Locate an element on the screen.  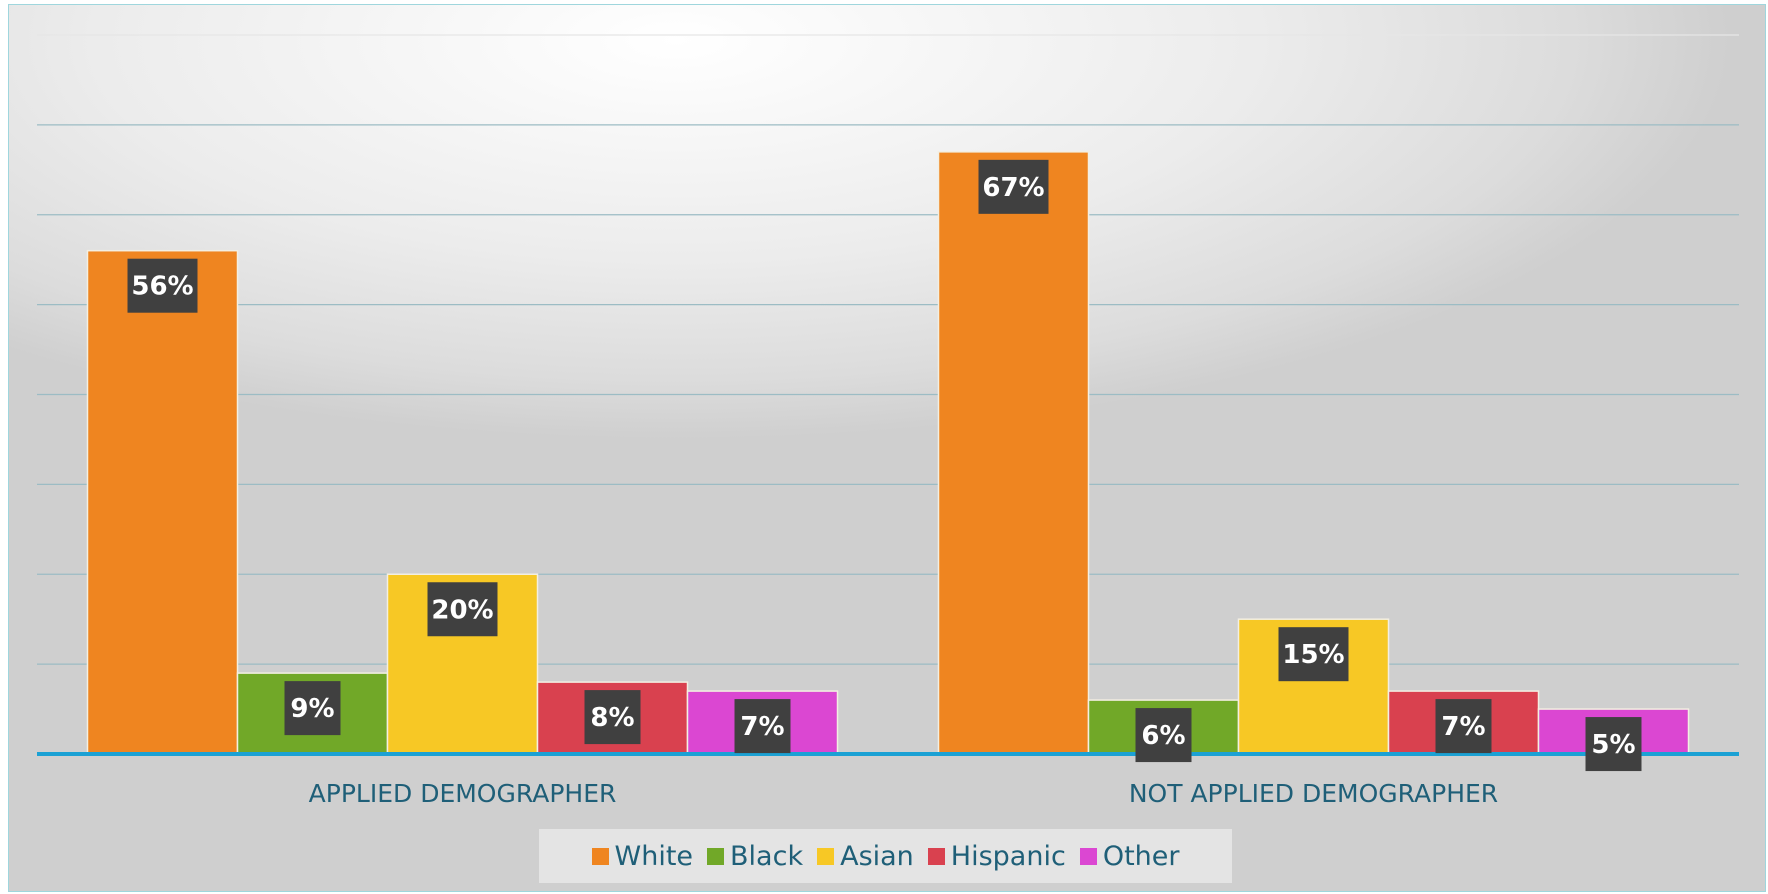
legend-label: Hispanic is located at coordinates (1008, 856).